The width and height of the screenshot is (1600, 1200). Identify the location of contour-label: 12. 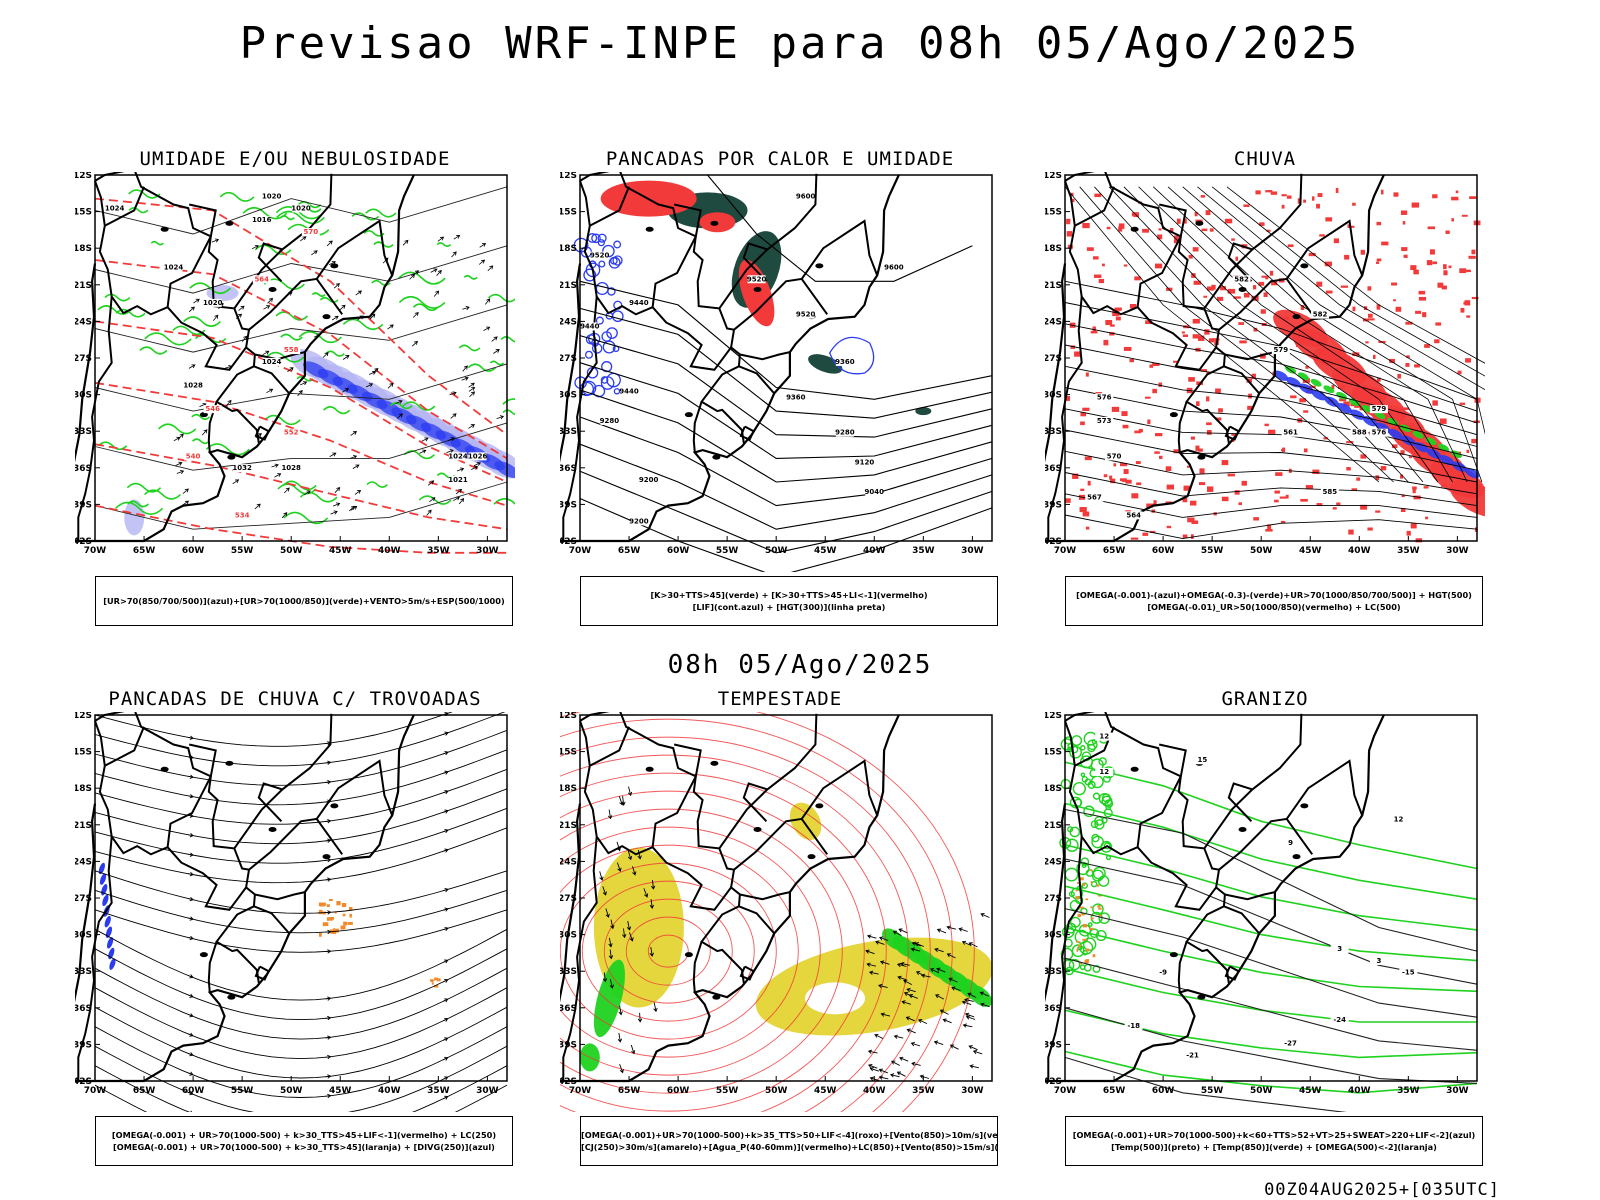
(1104, 737).